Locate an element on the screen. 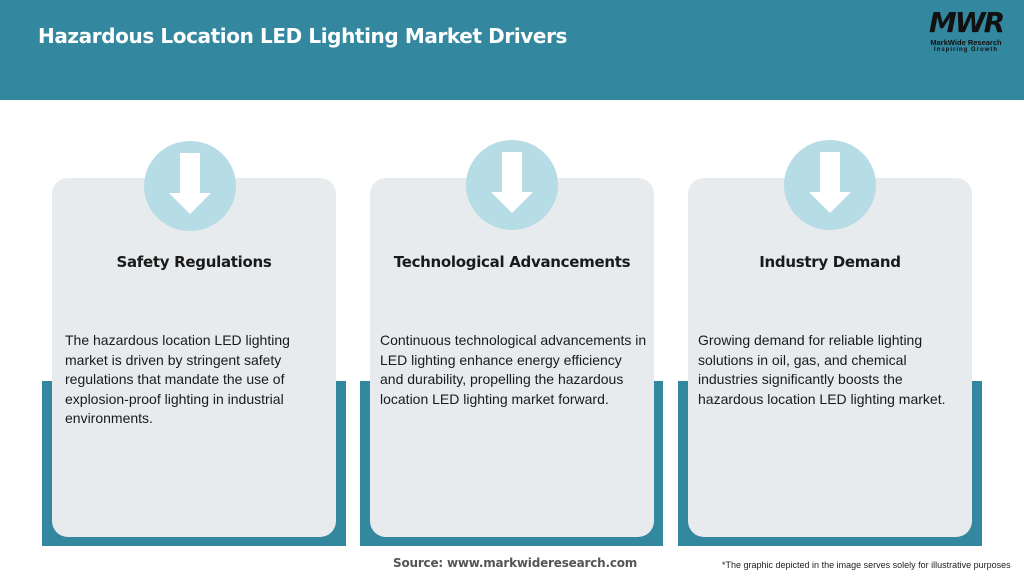  card-title: Safety Regulations is located at coordinates (194, 262).